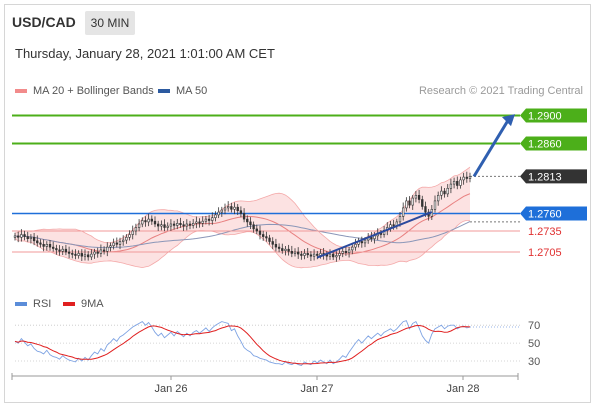 This screenshot has width=593, height=405. What do you see at coordinates (462, 389) in the screenshot?
I see `time-label-2: Jan 28` at bounding box center [462, 389].